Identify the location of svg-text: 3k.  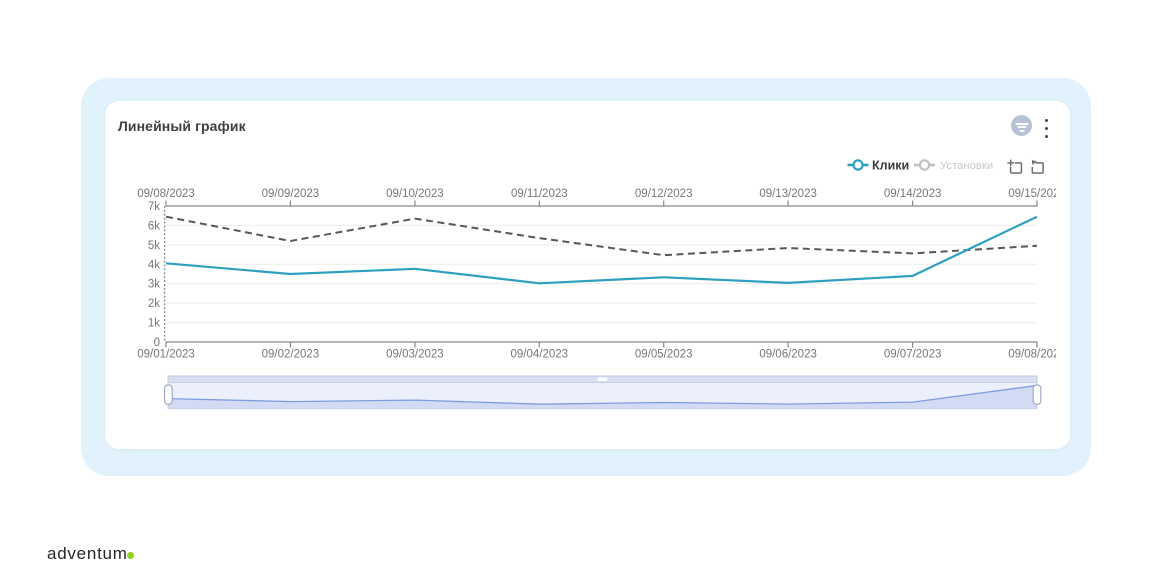
(154, 285).